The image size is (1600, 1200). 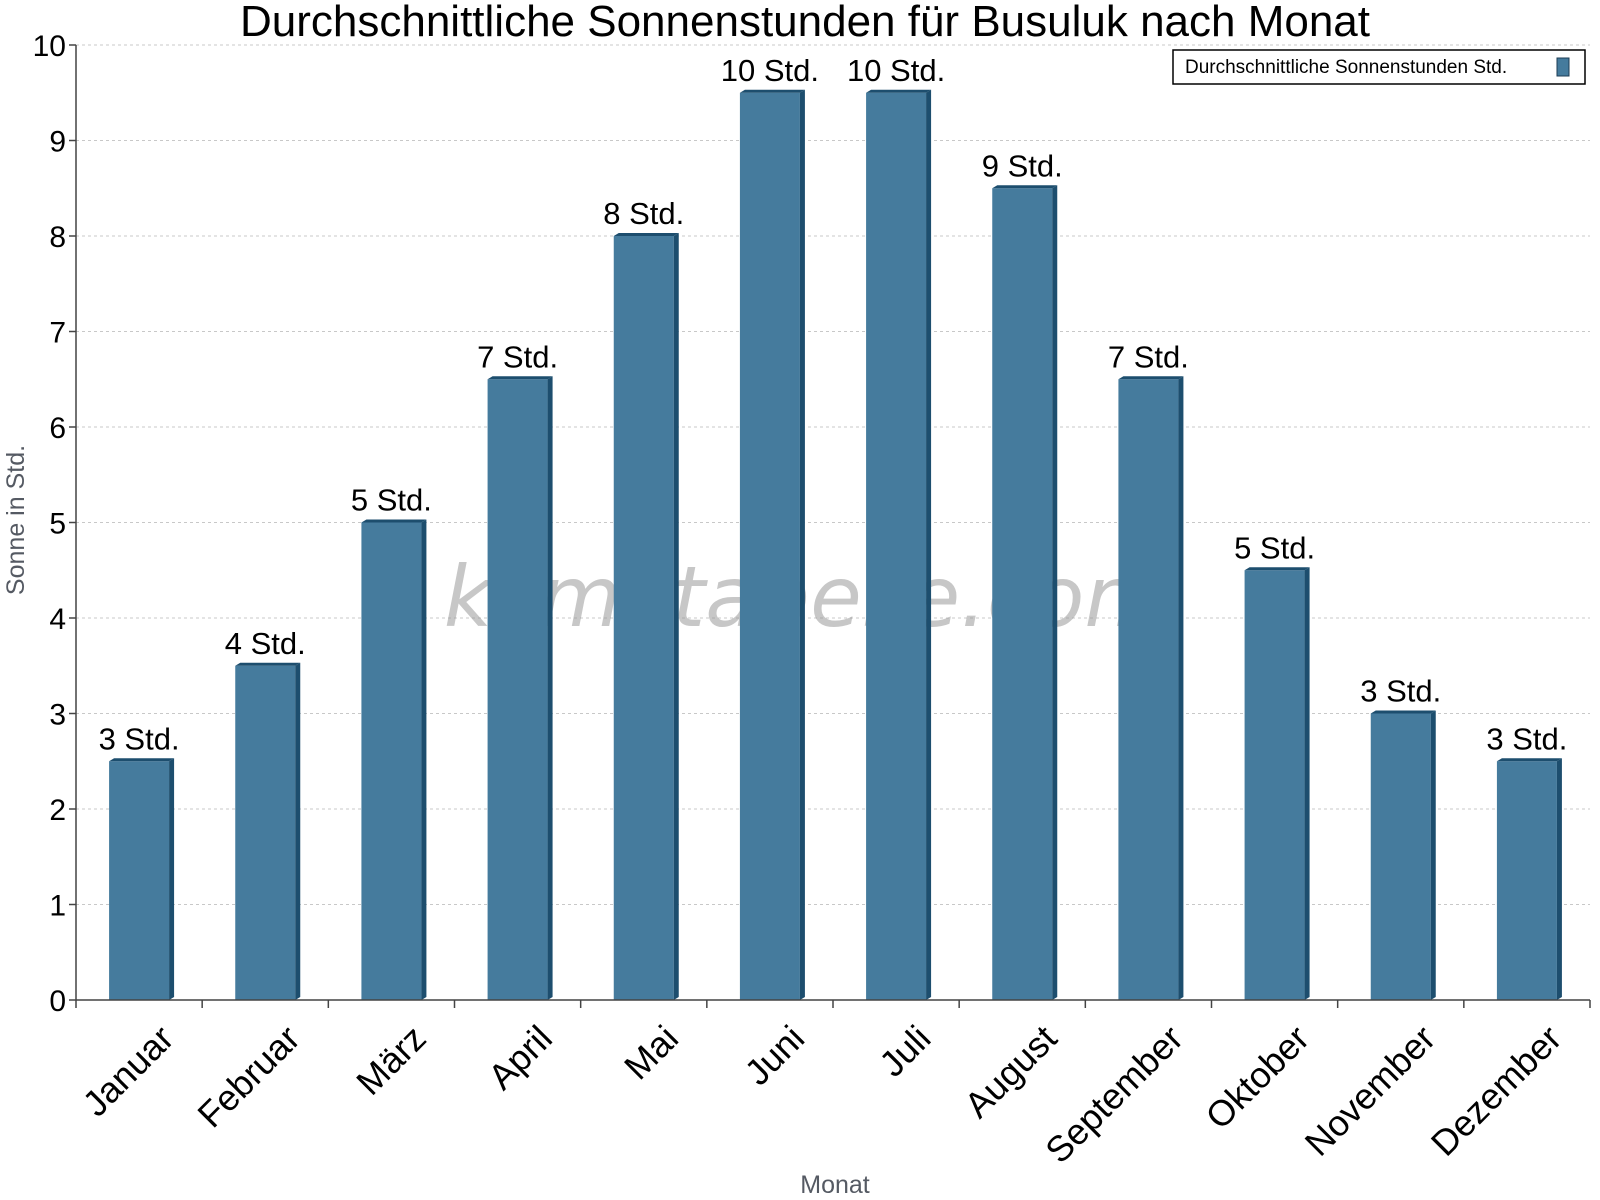 What do you see at coordinates (57, 237) in the screenshot?
I see `y-tick-label: 8` at bounding box center [57, 237].